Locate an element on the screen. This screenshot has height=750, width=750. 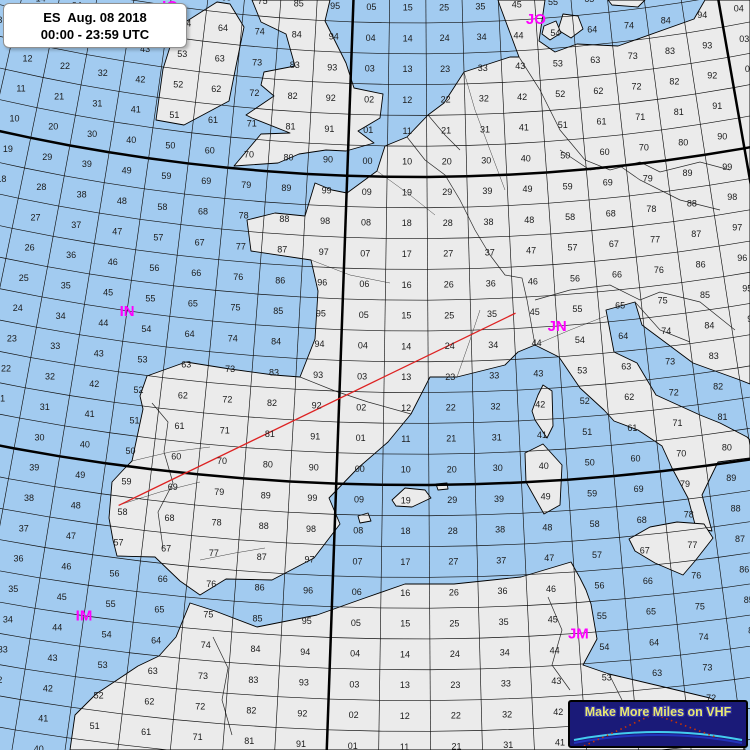
field-meridian is located at coordinates (733, 94).